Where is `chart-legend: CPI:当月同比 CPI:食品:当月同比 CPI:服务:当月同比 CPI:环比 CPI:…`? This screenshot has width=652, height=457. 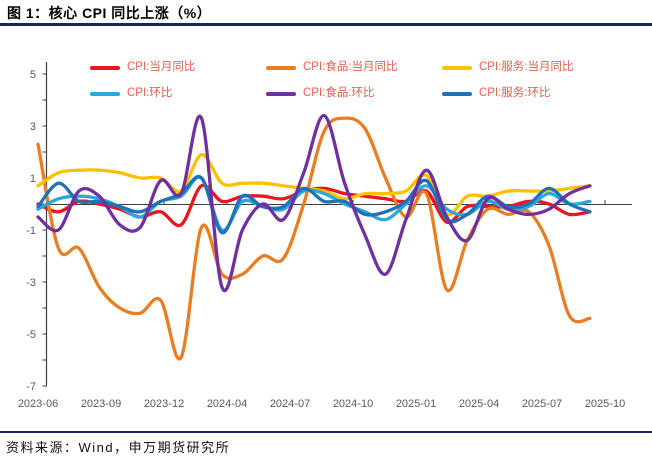
chart-legend: CPI:当月同比 CPI:食品:当月同比 CPI:服务:当月同比 CPI:环比 CPI:… is located at coordinates (350, 81).